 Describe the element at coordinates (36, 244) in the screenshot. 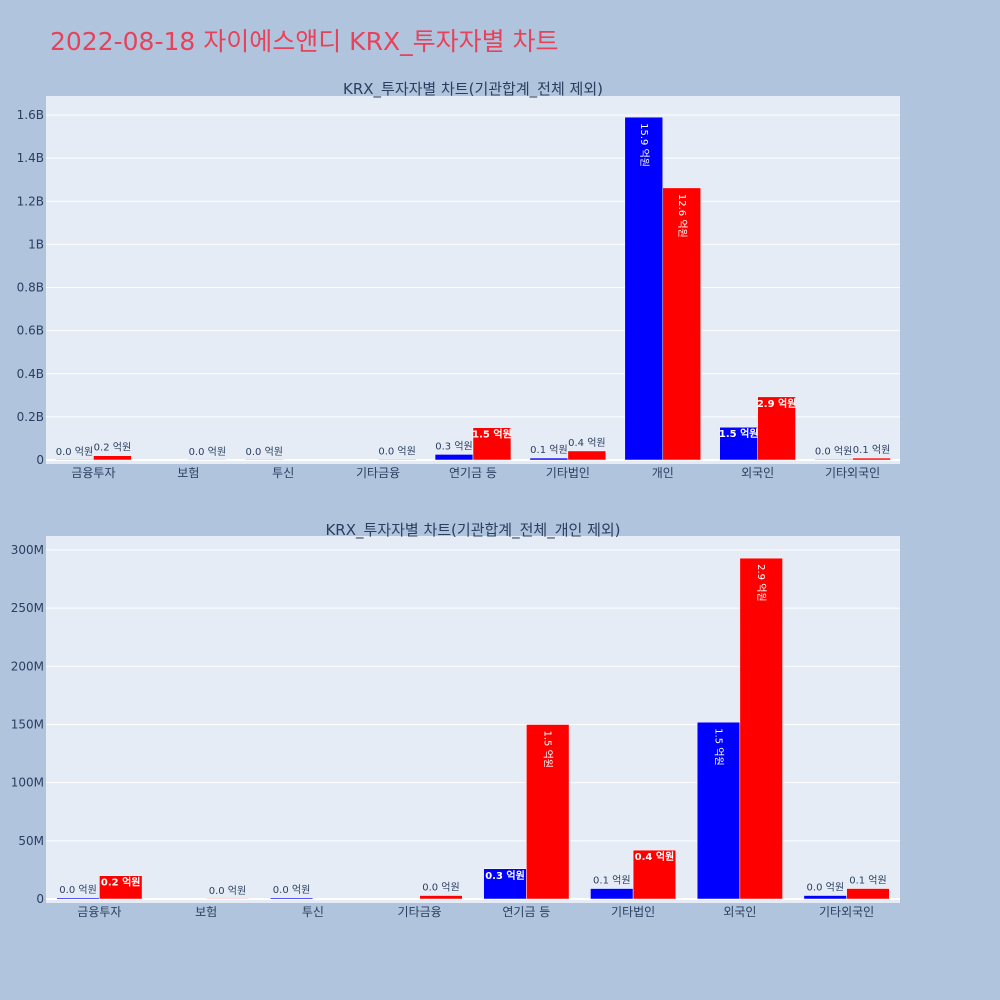

I see `y-tick-label: 1B` at that location.